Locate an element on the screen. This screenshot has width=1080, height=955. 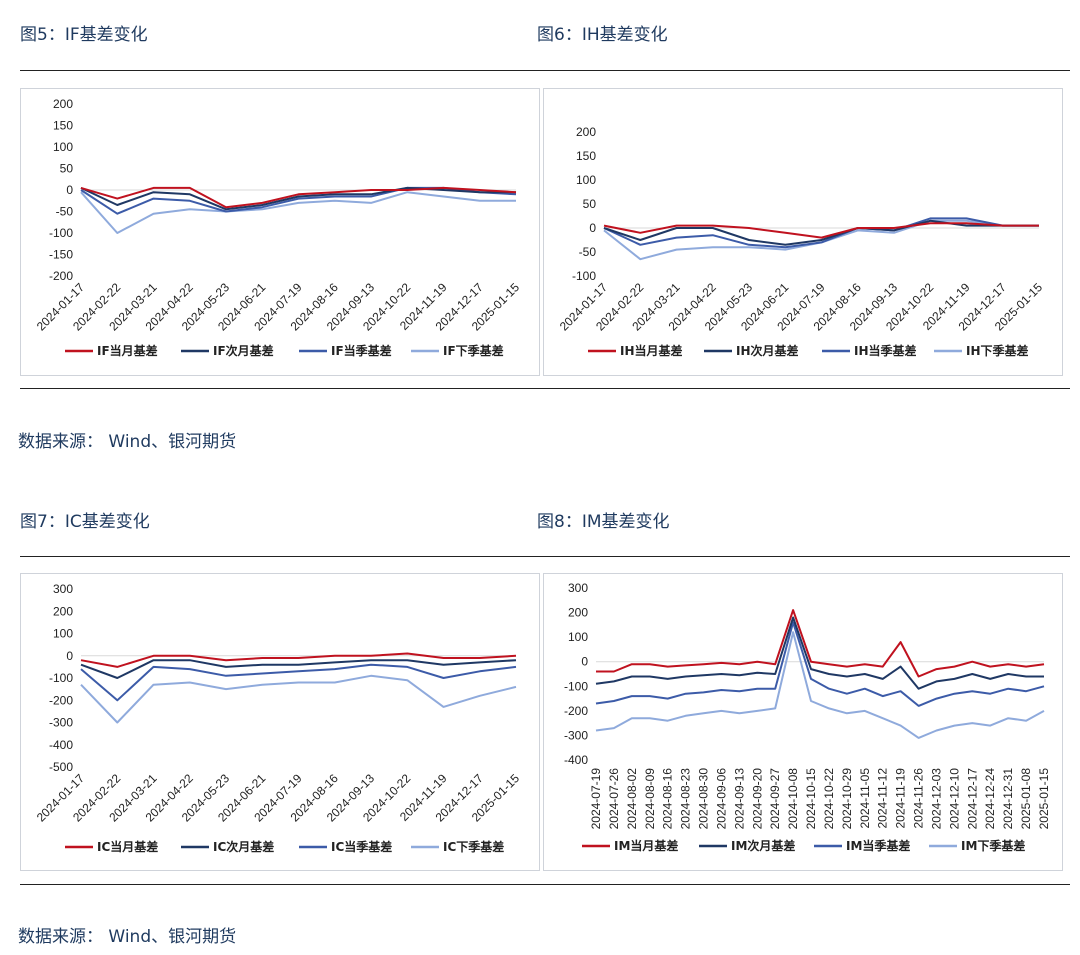
x-tick-label: 2024-08-02 is located at coordinates (632, 799).